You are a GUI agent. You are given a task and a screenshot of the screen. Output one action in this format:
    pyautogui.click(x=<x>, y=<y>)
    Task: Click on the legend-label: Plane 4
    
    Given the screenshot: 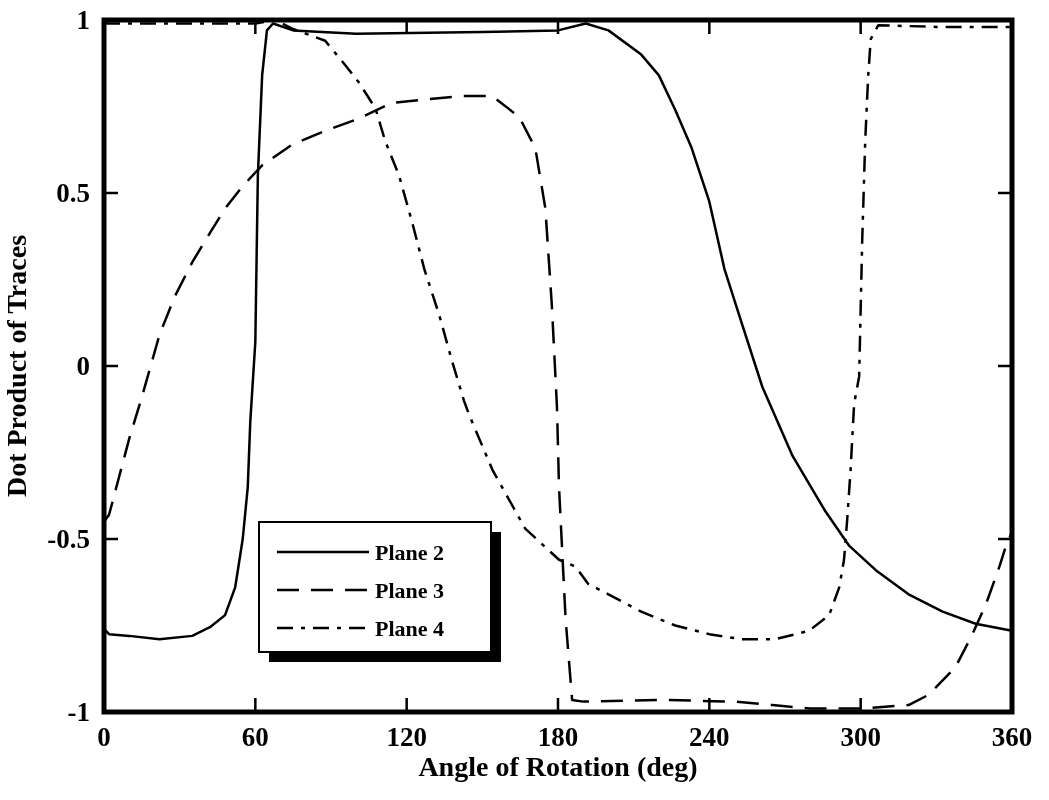 What is the action you would take?
    pyautogui.click(x=410, y=628)
    